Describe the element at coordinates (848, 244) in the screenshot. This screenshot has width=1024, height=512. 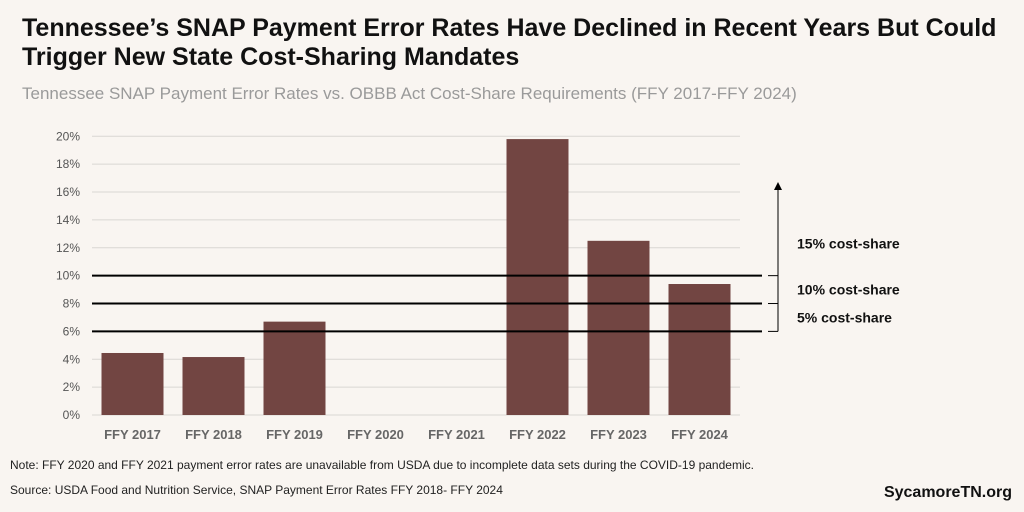
I see `cost-share-label: 15% cost-share` at that location.